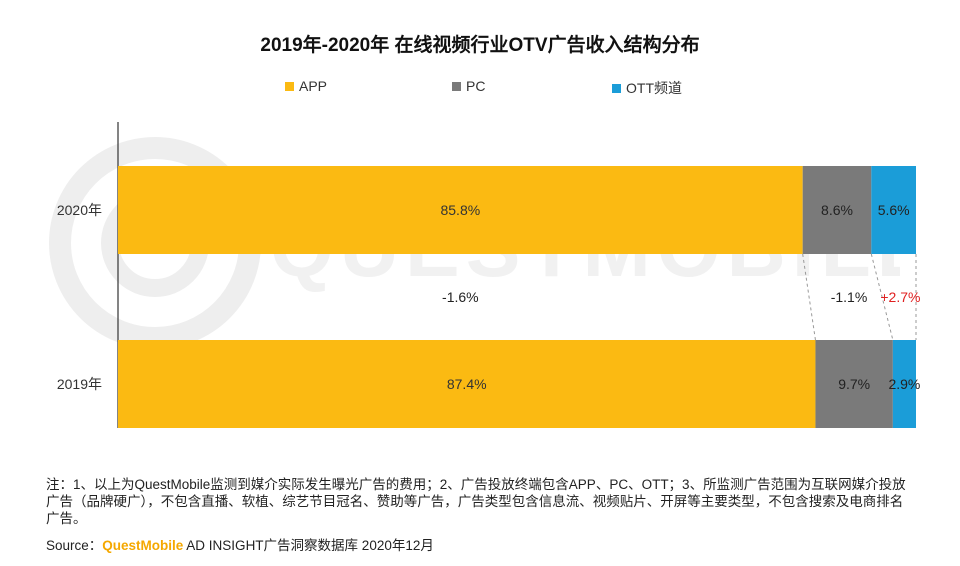 Image resolution: width=960 pixels, height=566 pixels. What do you see at coordinates (74, 545) in the screenshot?
I see `source-prefix: Source：` at bounding box center [74, 545].